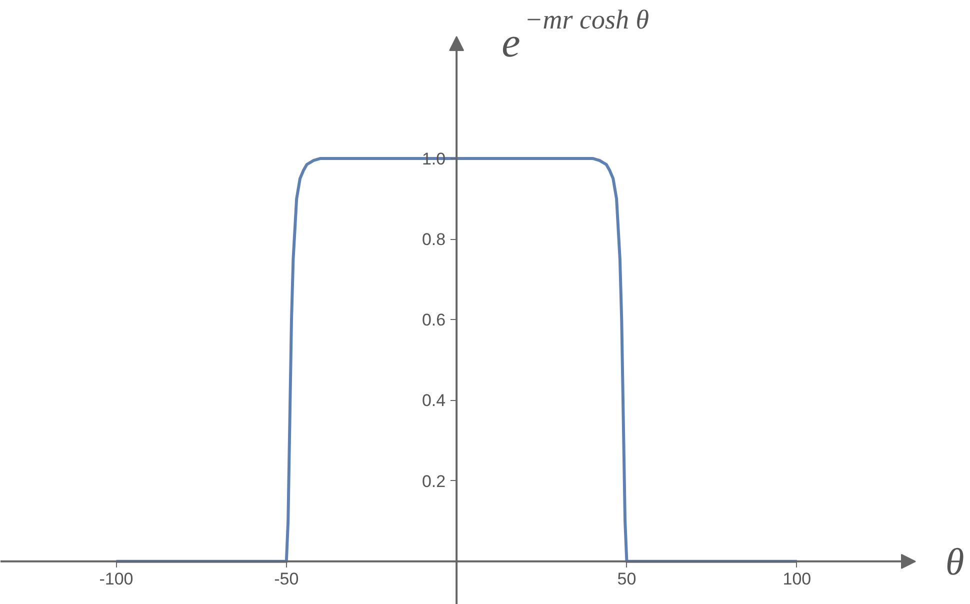  What do you see at coordinates (797, 578) in the screenshot?
I see `x-tick-label: 100` at bounding box center [797, 578].